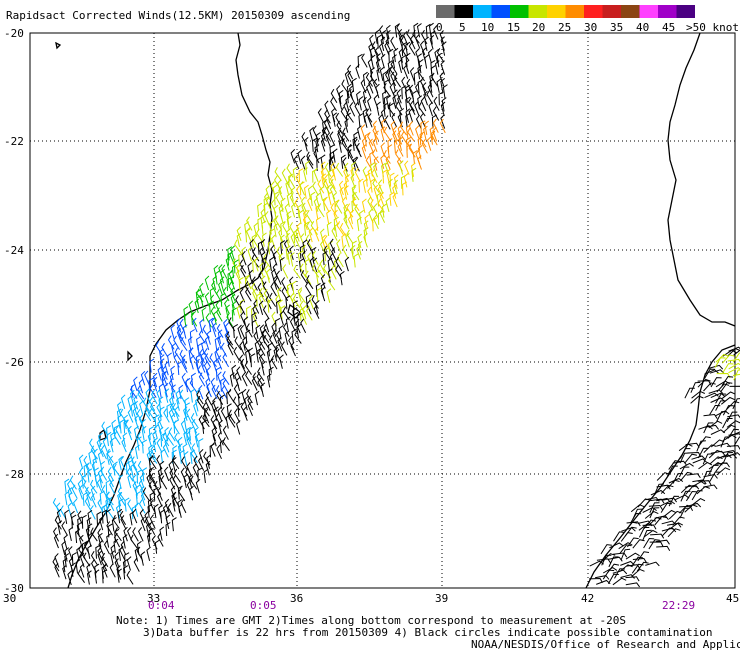  Describe the element at coordinates (648, 11) in the screenshot. I see `legend-swatch` at that location.